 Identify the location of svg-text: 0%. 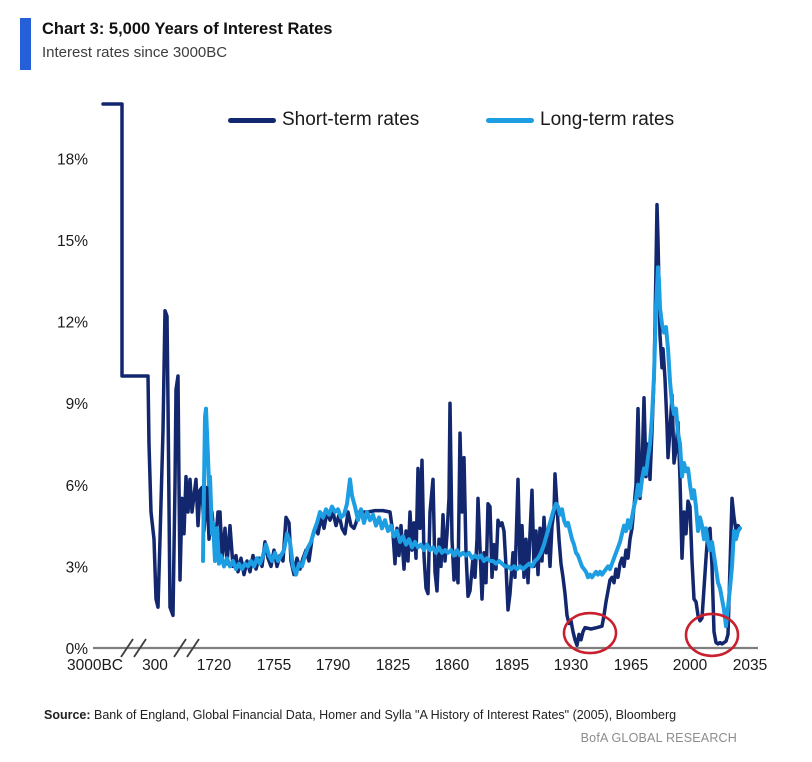
(77, 649).